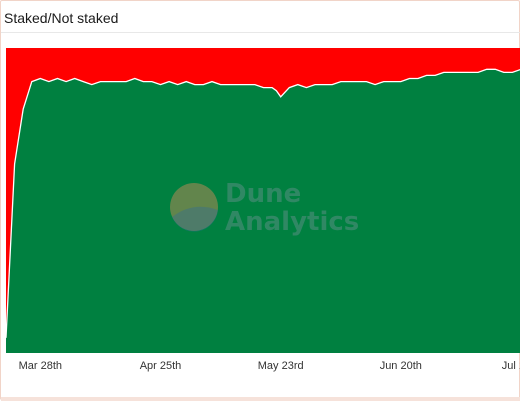  What do you see at coordinates (195, 219) in the screenshot?
I see `dune-logo-wave-icon` at bounding box center [195, 219].